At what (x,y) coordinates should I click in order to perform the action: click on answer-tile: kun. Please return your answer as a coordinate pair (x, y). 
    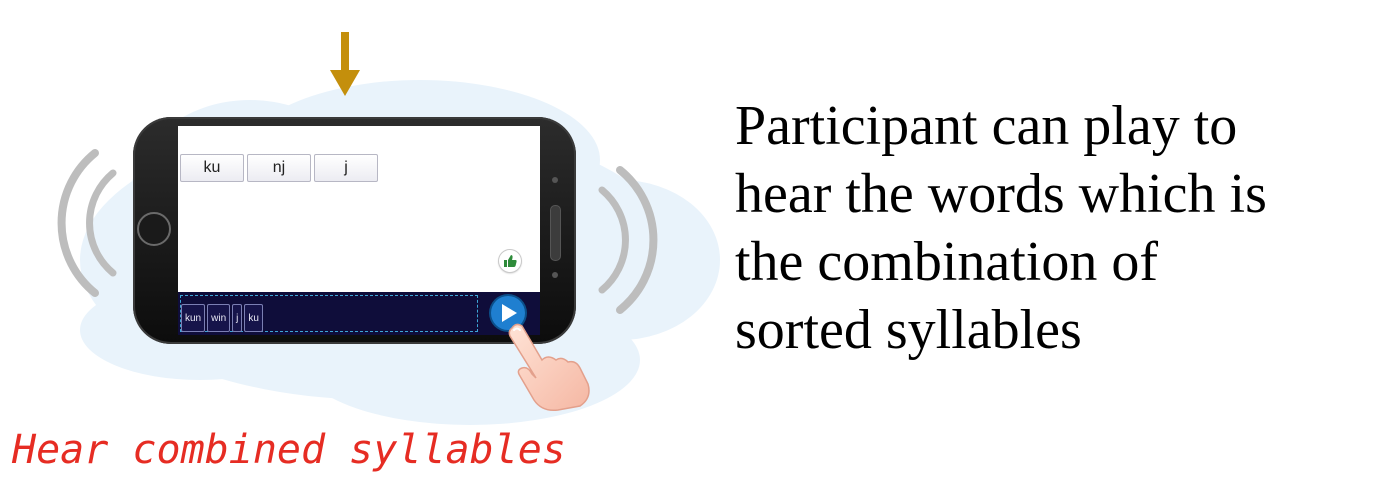
    Looking at the image, I should click on (193, 318).